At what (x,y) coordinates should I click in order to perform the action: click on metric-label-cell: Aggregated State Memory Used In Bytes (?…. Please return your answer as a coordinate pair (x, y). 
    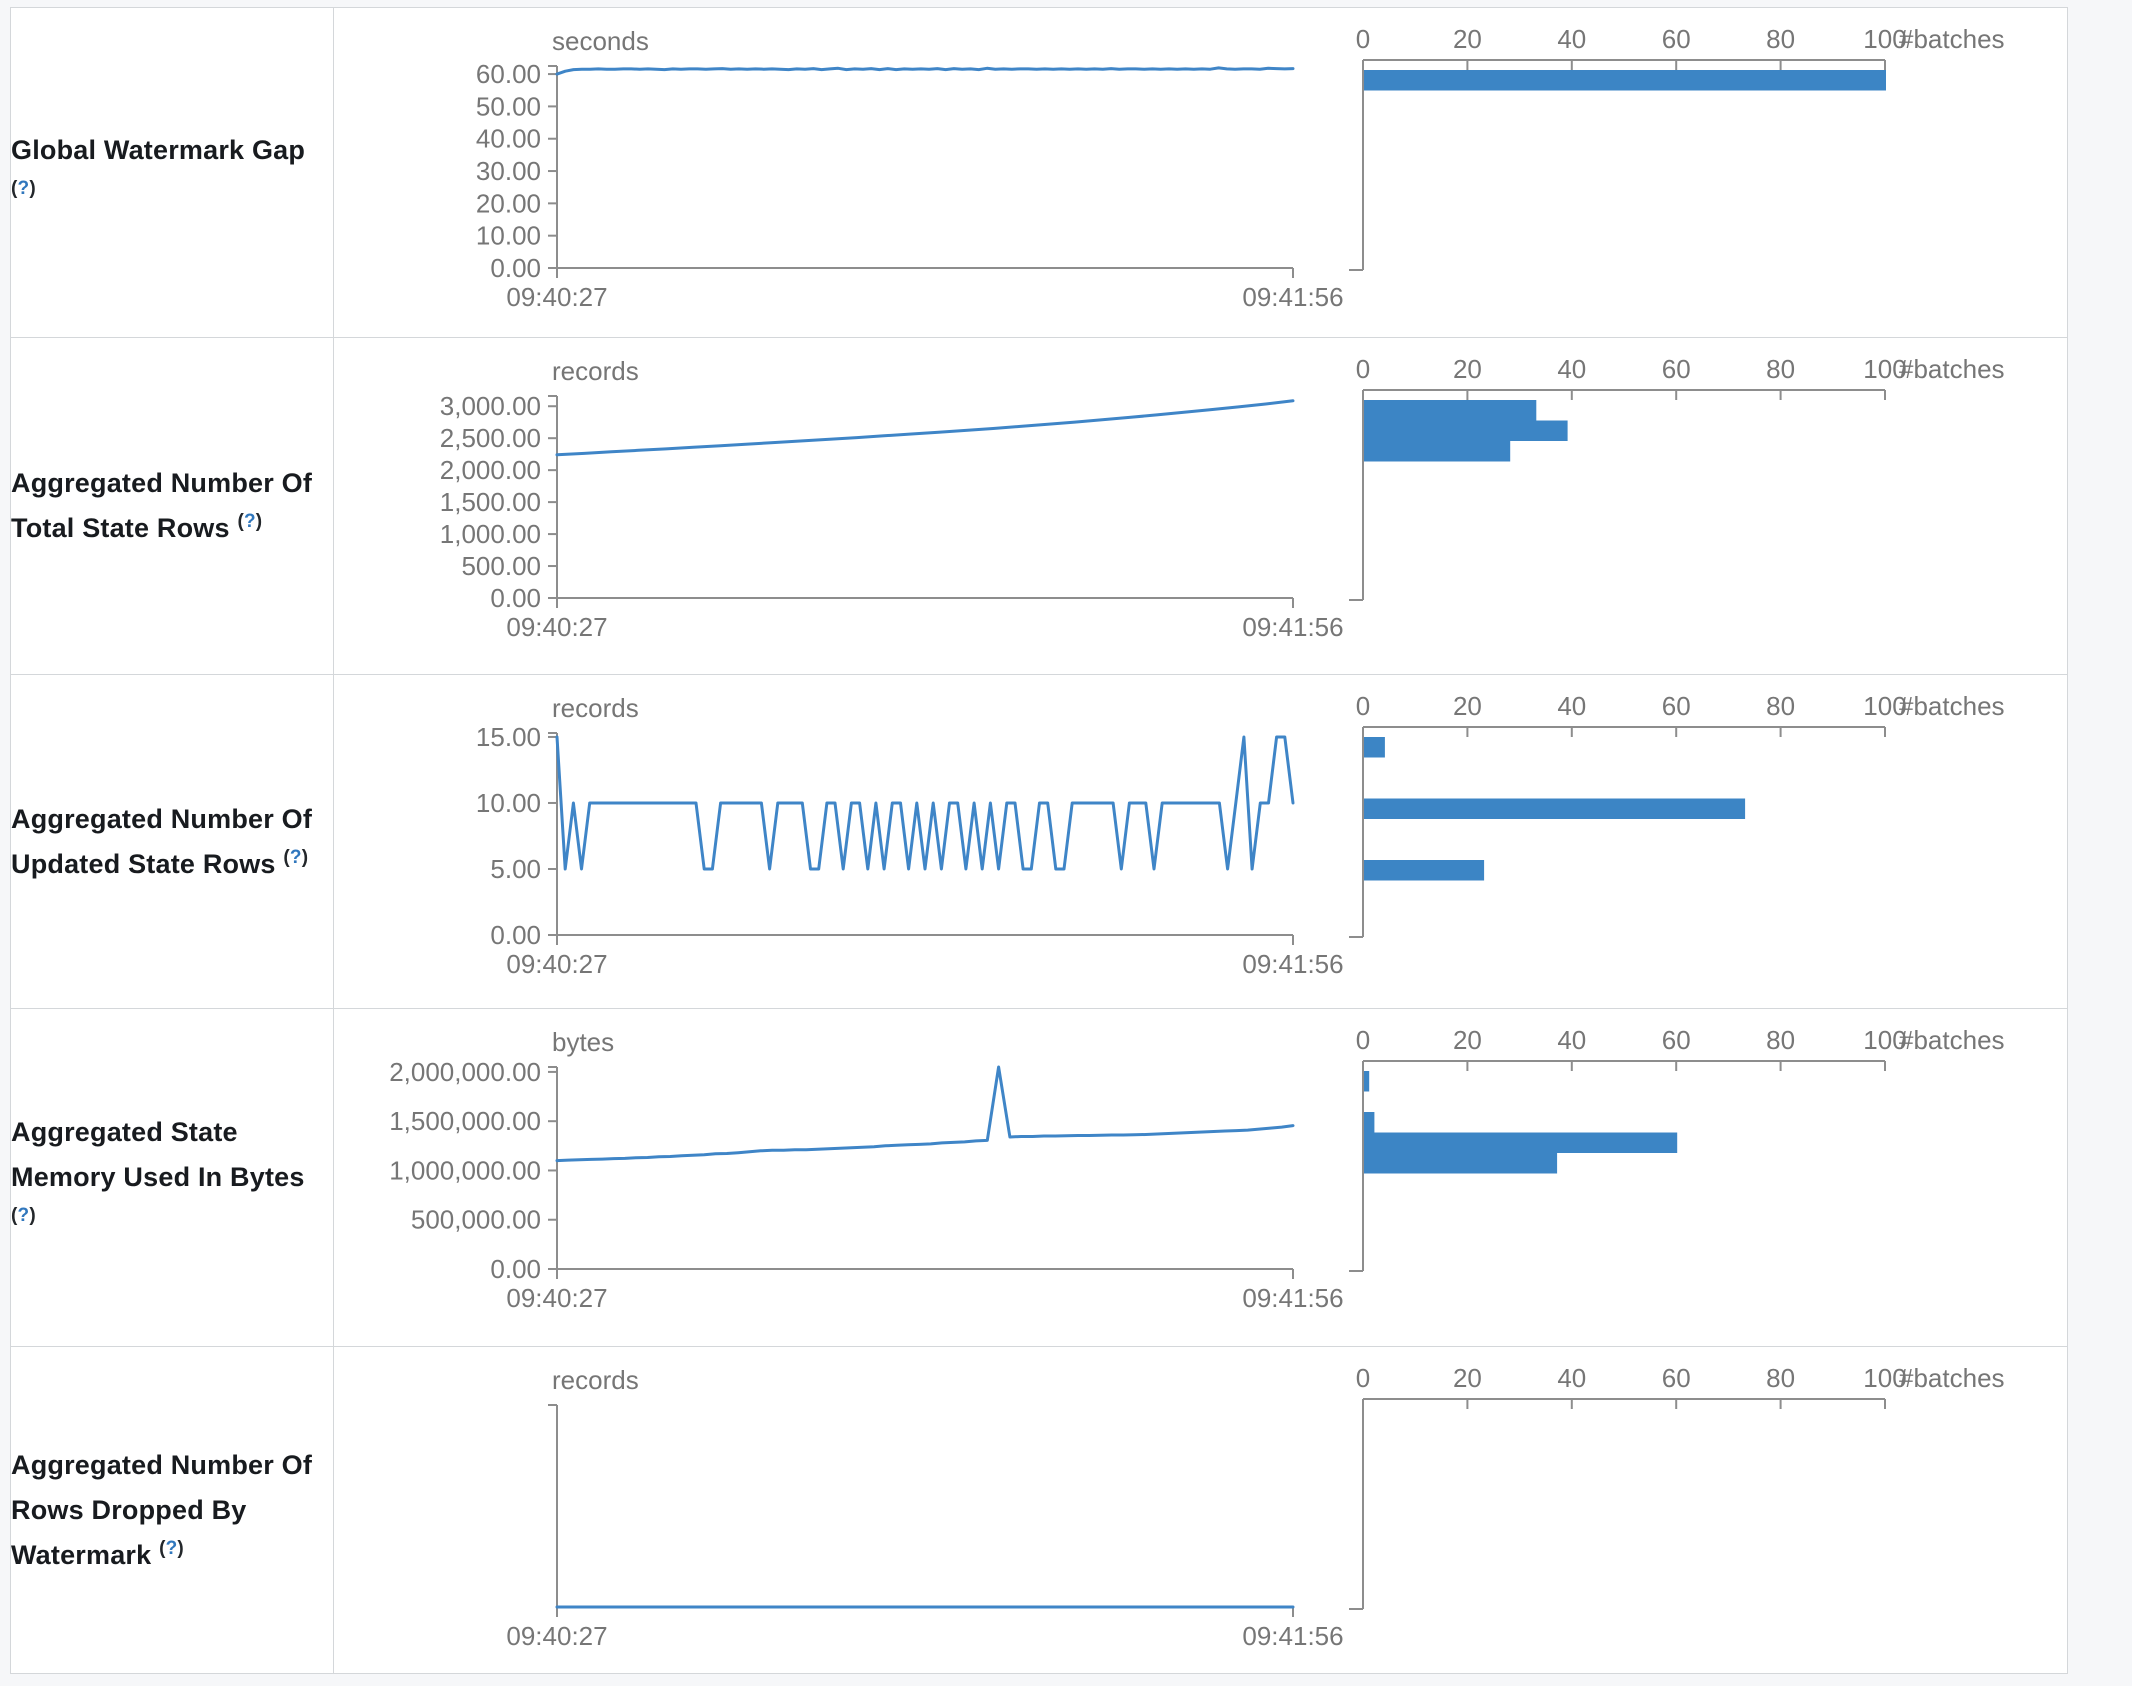
    Looking at the image, I should click on (172, 1177).